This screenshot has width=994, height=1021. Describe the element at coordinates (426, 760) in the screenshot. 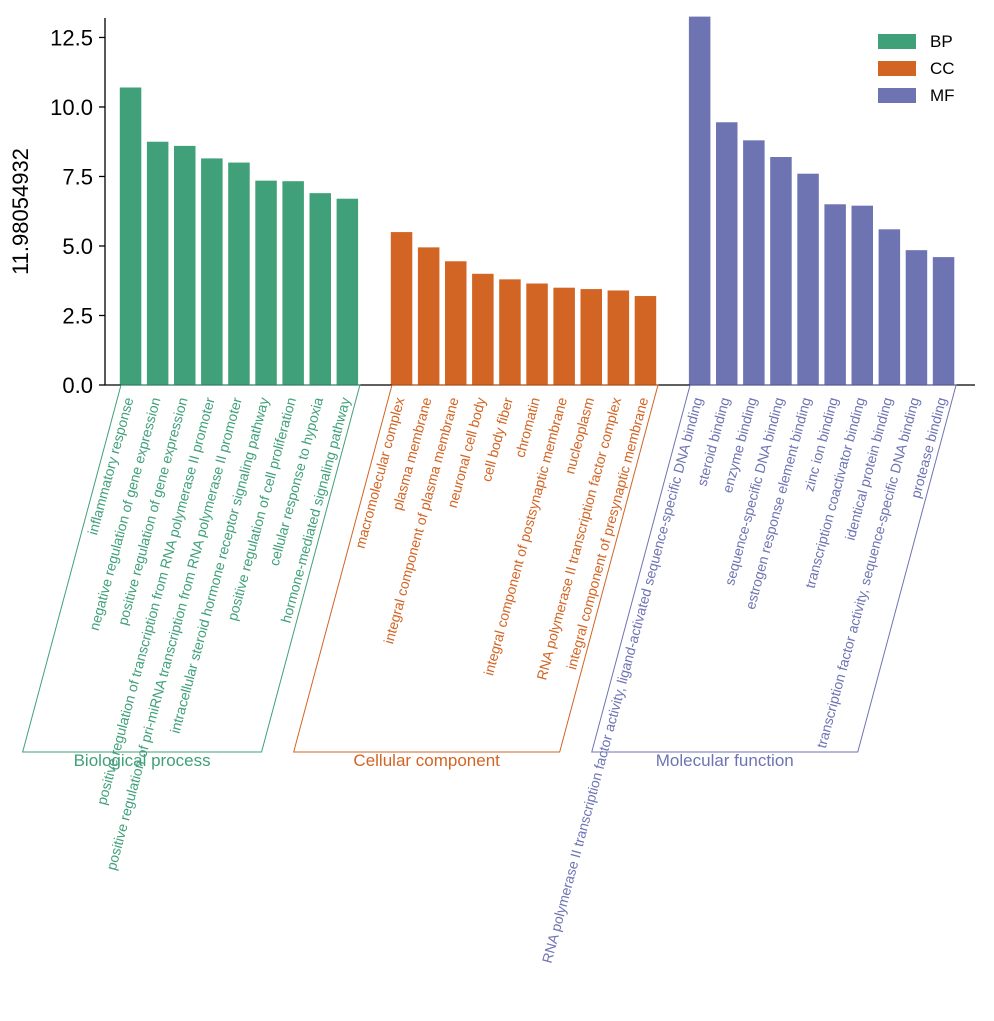

I see `group-label-cc: Cellular component` at that location.